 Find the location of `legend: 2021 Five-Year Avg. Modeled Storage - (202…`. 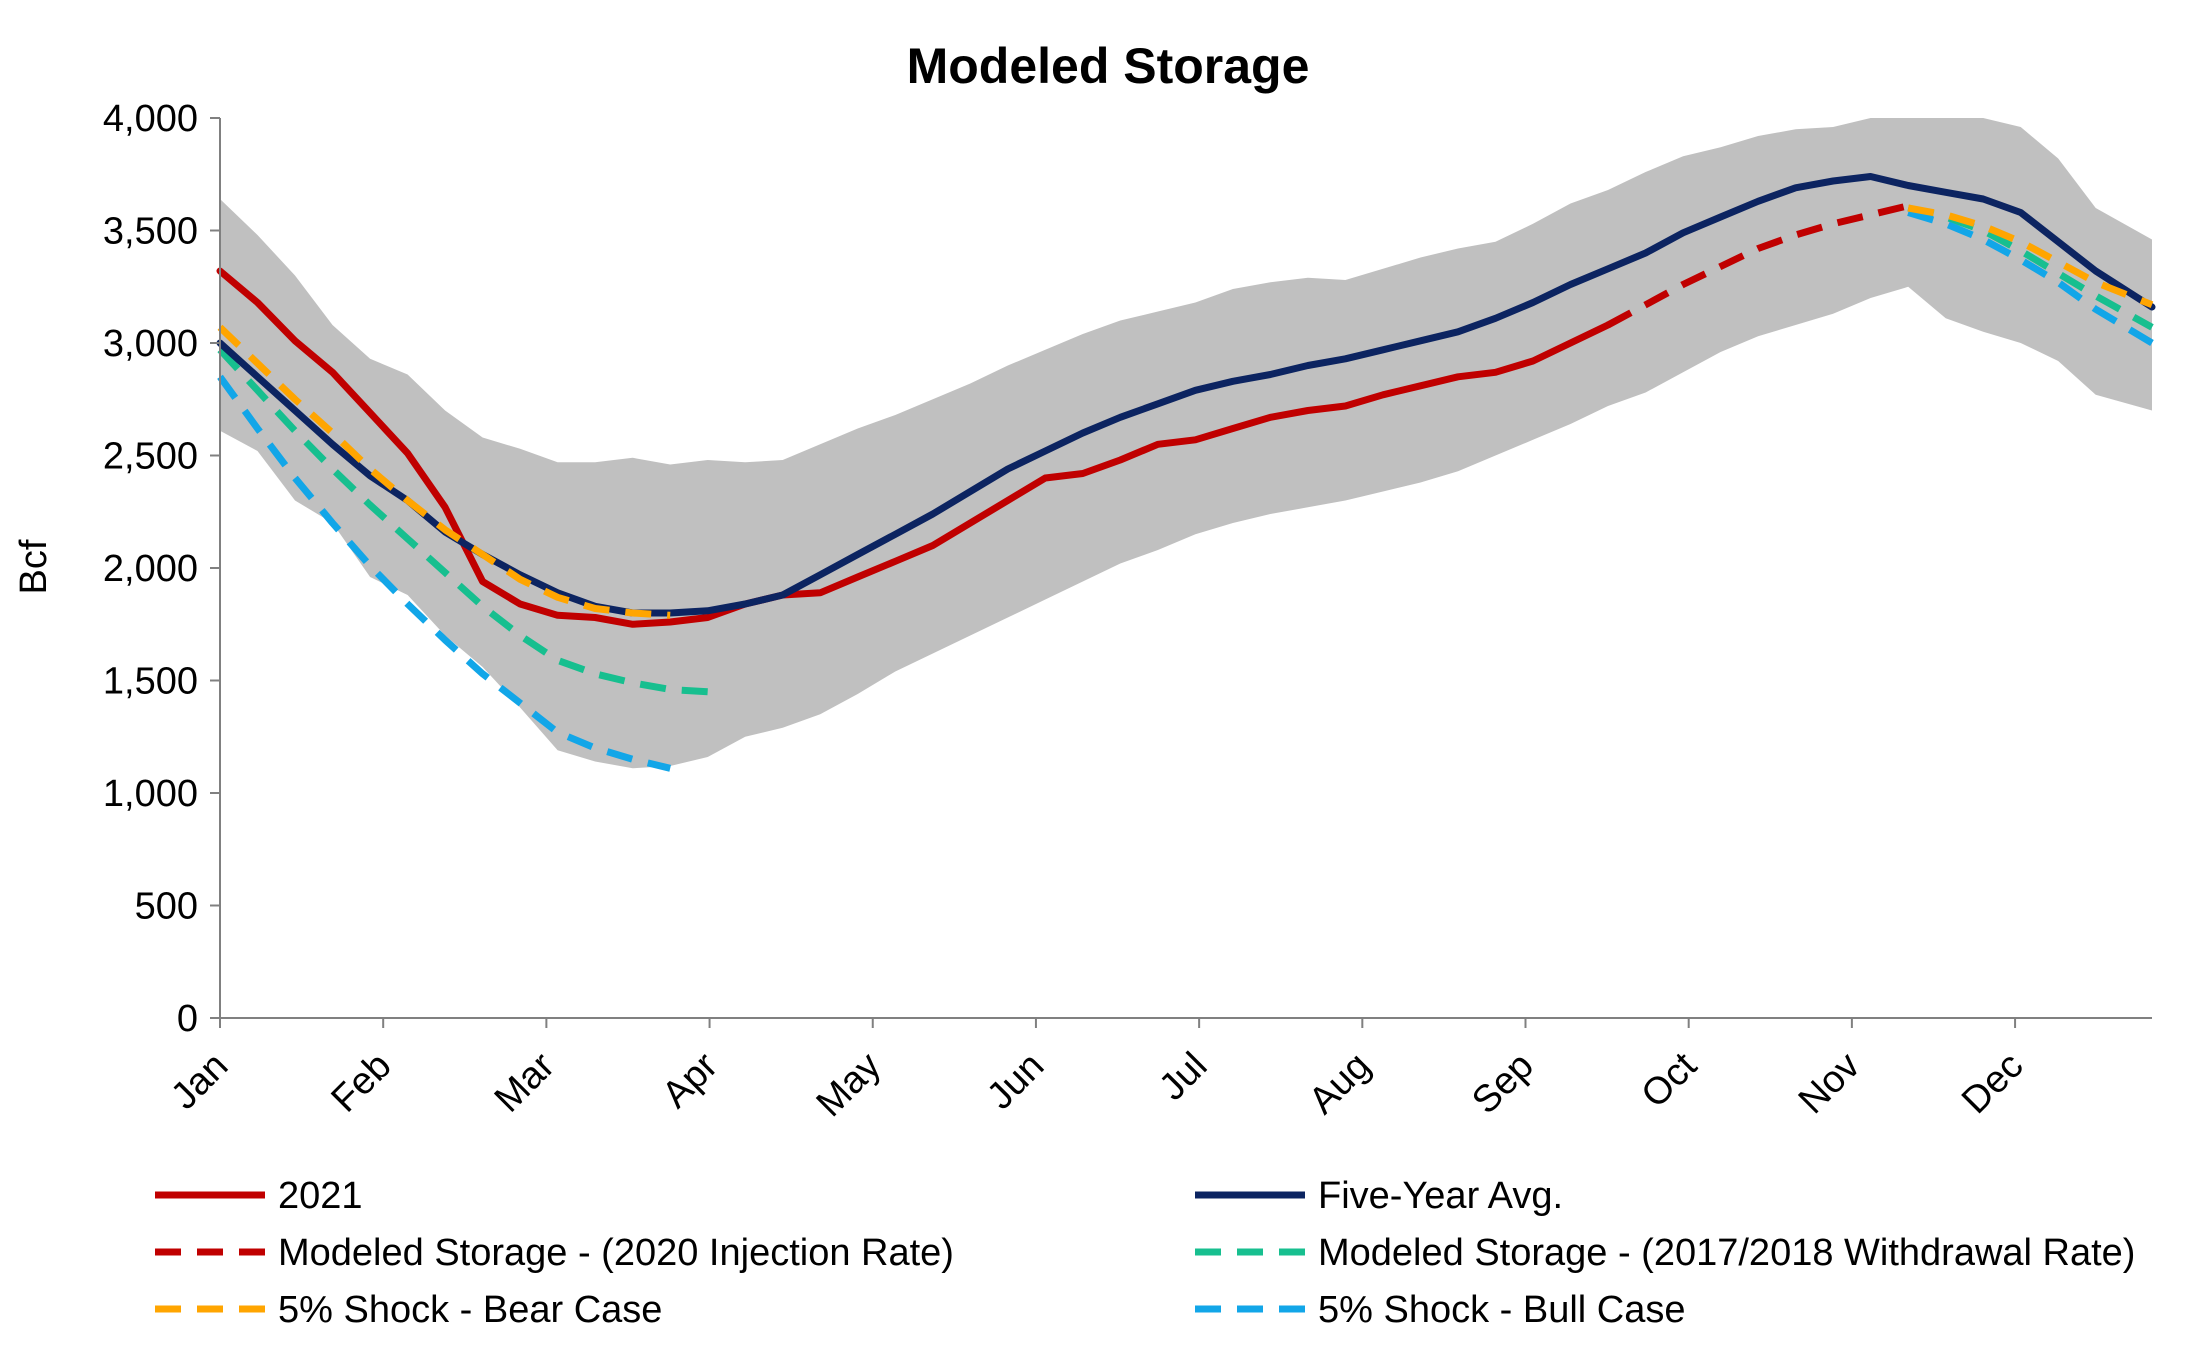

legend: 2021 Five-Year Avg. Modeled Storage - (202… is located at coordinates (1145, 1253).